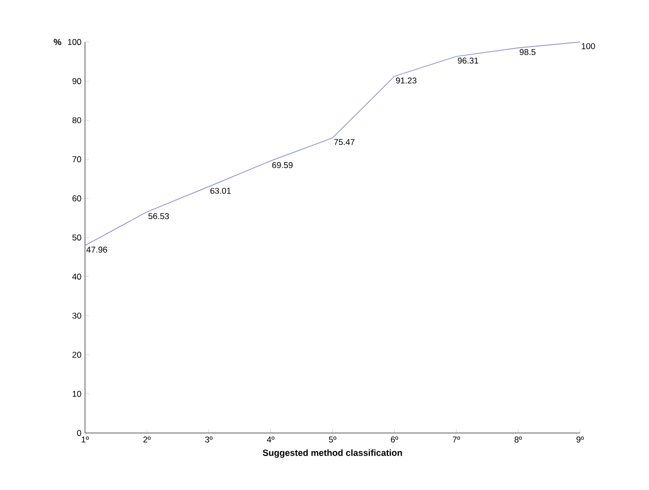 Image resolution: width=649 pixels, height=490 pixels. Describe the element at coordinates (77, 355) in the screenshot. I see `y-tick-label: 20` at that location.